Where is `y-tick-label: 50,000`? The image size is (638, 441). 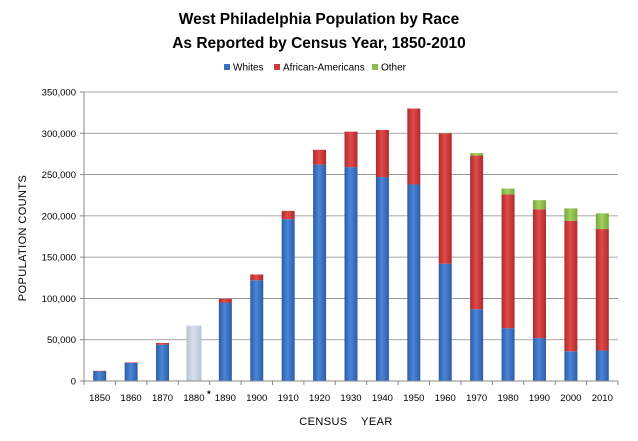
y-tick-label: 50,000 is located at coordinates (61, 340).